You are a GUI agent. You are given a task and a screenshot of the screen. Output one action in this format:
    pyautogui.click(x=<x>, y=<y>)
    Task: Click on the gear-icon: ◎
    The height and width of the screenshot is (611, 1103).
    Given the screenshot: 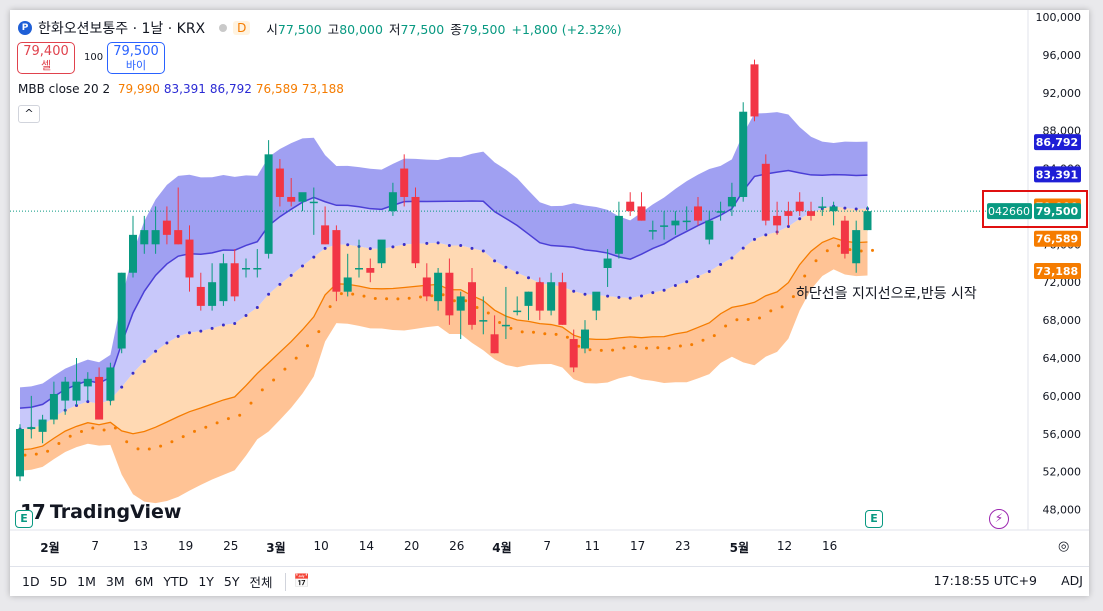 What is the action you would take?
    pyautogui.click(x=1064, y=546)
    